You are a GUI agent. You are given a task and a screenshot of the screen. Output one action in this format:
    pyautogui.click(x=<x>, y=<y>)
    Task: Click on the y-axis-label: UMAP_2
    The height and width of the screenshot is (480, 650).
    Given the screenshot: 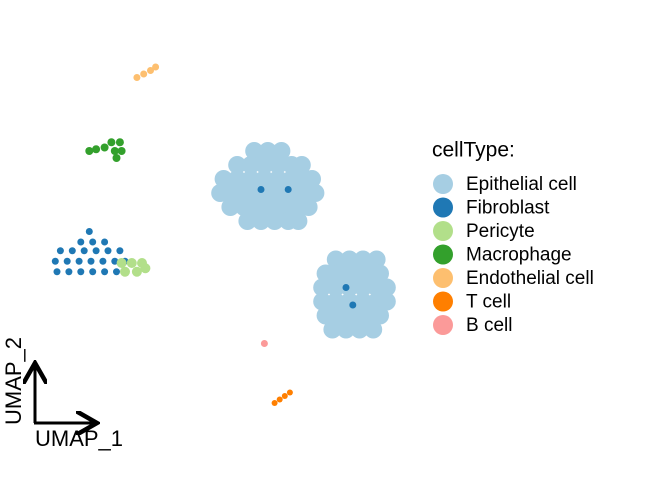 What is the action you would take?
    pyautogui.click(x=13, y=381)
    